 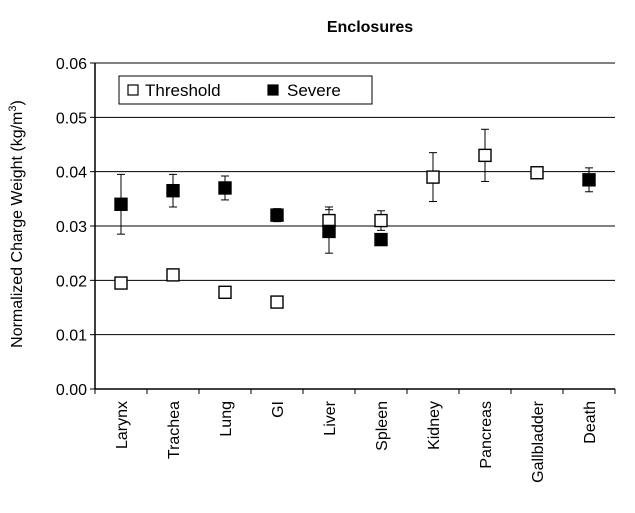 I want to click on x-category-label: Lung, so click(x=226, y=419).